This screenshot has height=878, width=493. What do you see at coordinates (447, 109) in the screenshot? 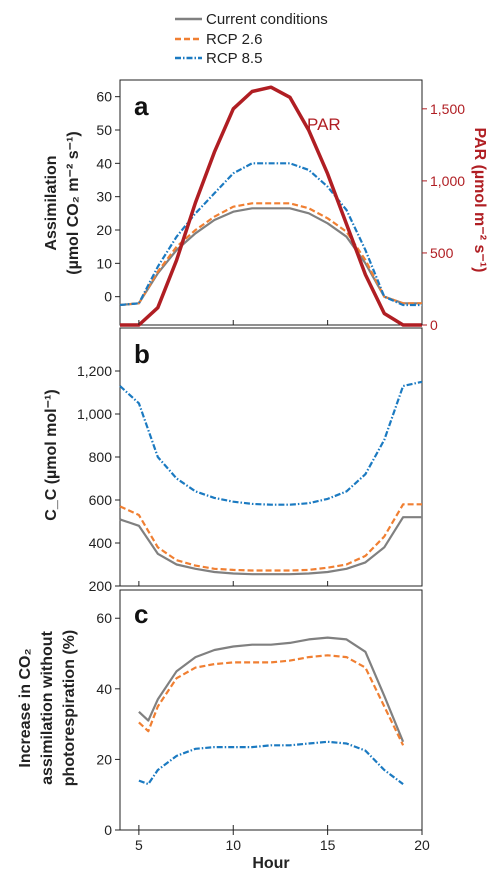
I see `y2-tick-label: 1,500` at bounding box center [447, 109].